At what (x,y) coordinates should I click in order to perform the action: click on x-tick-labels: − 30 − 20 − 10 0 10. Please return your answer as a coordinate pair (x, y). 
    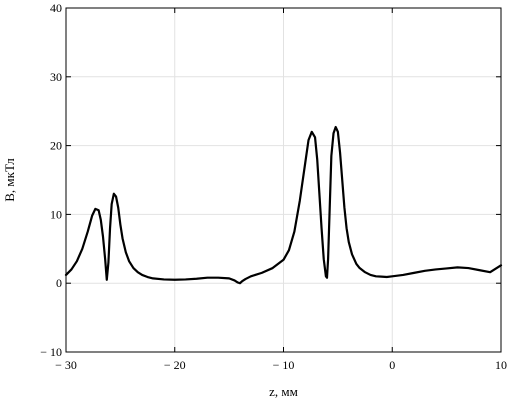
    Looking at the image, I should click on (281, 365).